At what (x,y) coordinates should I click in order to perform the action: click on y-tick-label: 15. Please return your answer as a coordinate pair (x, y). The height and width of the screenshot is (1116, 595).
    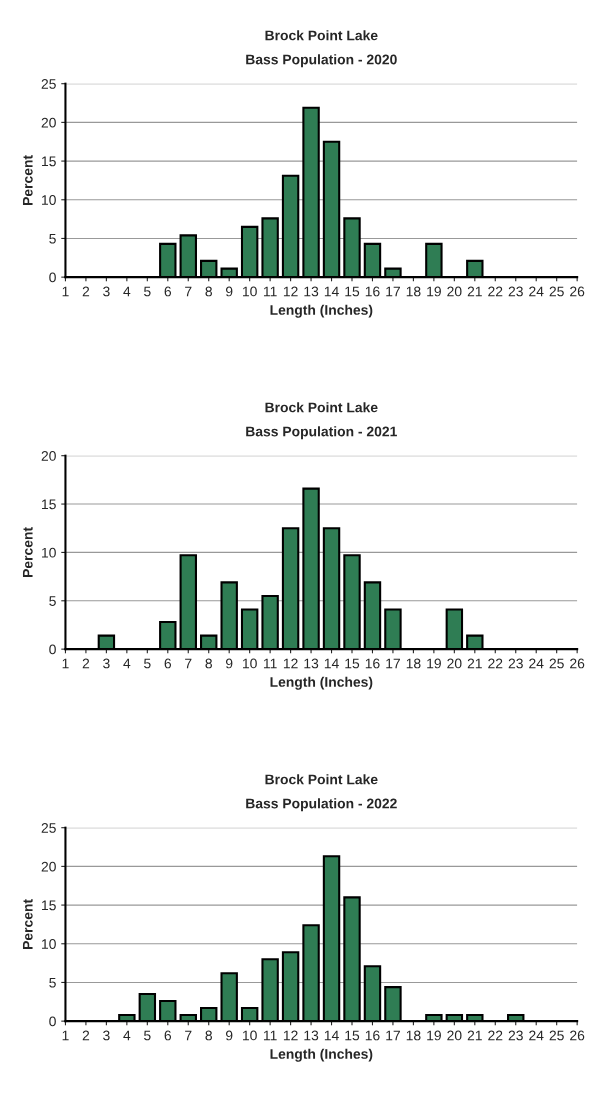
    Looking at the image, I should click on (49, 161).